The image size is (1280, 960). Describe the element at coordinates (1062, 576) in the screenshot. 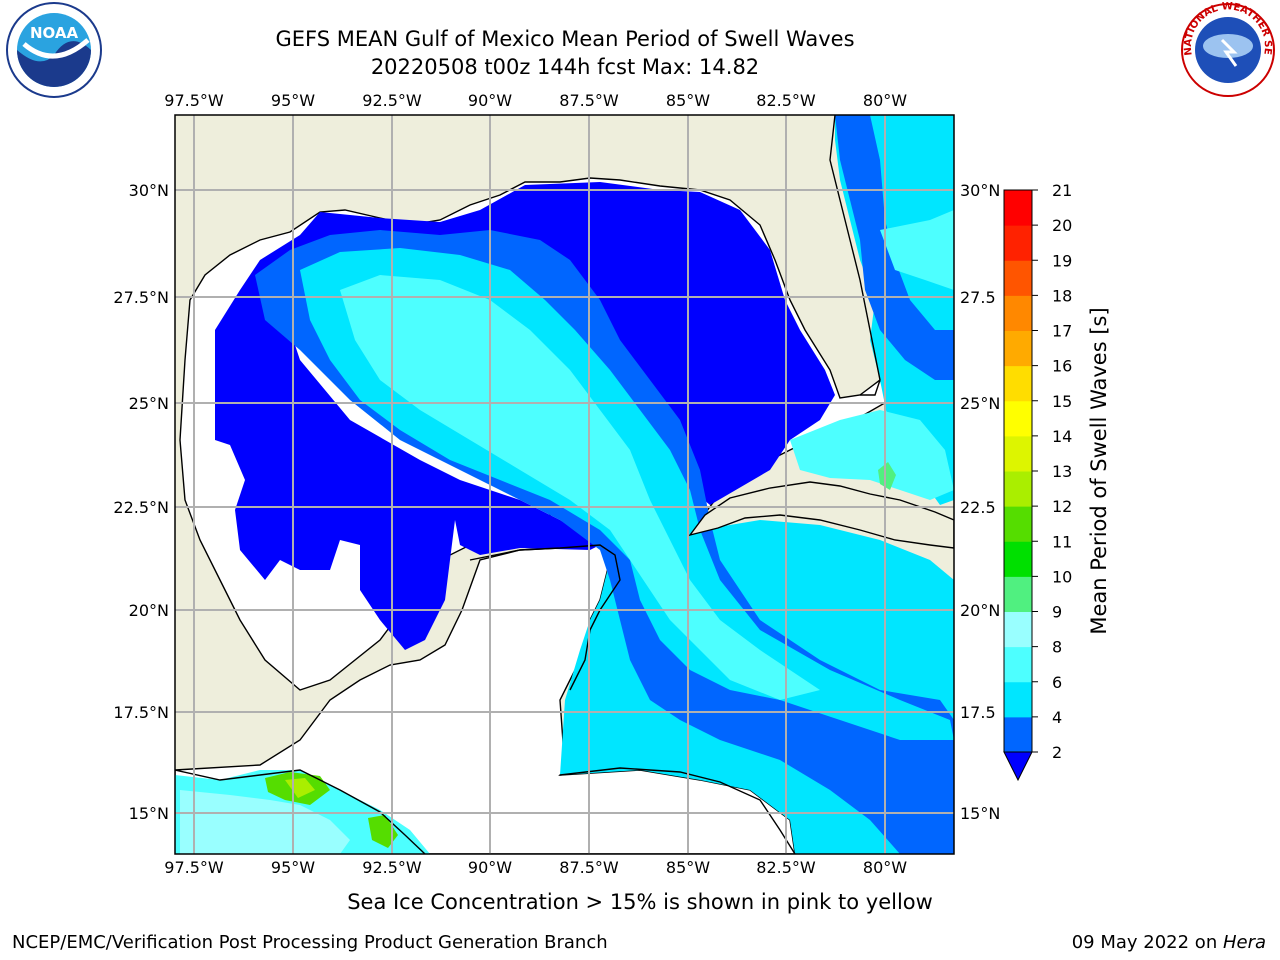

I see `colorbar-tick-label: 10` at that location.